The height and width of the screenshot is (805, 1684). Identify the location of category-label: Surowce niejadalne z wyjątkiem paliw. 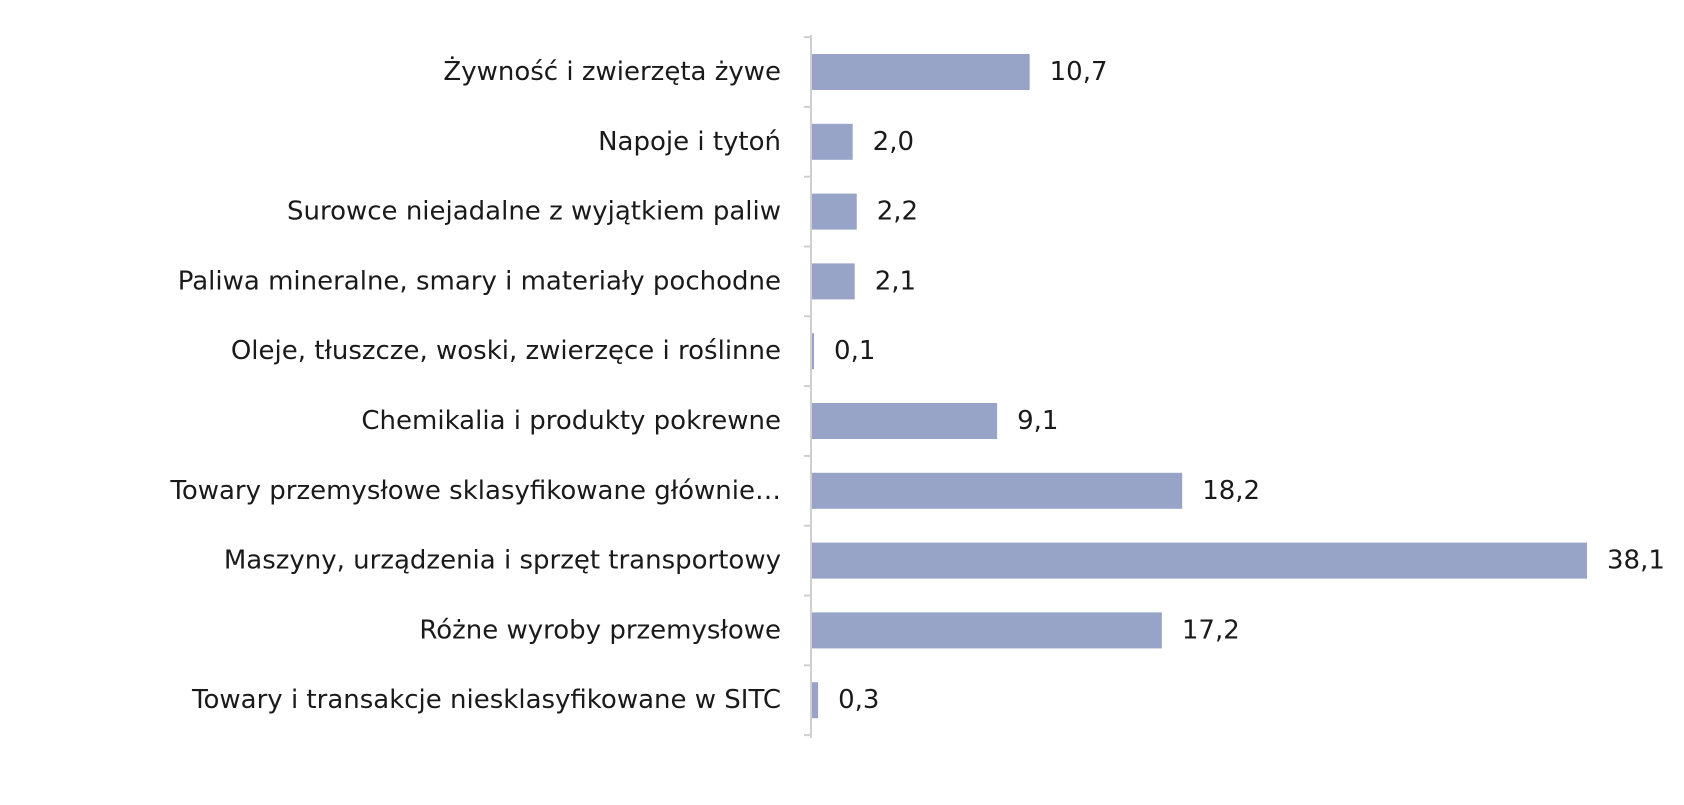
(534, 212).